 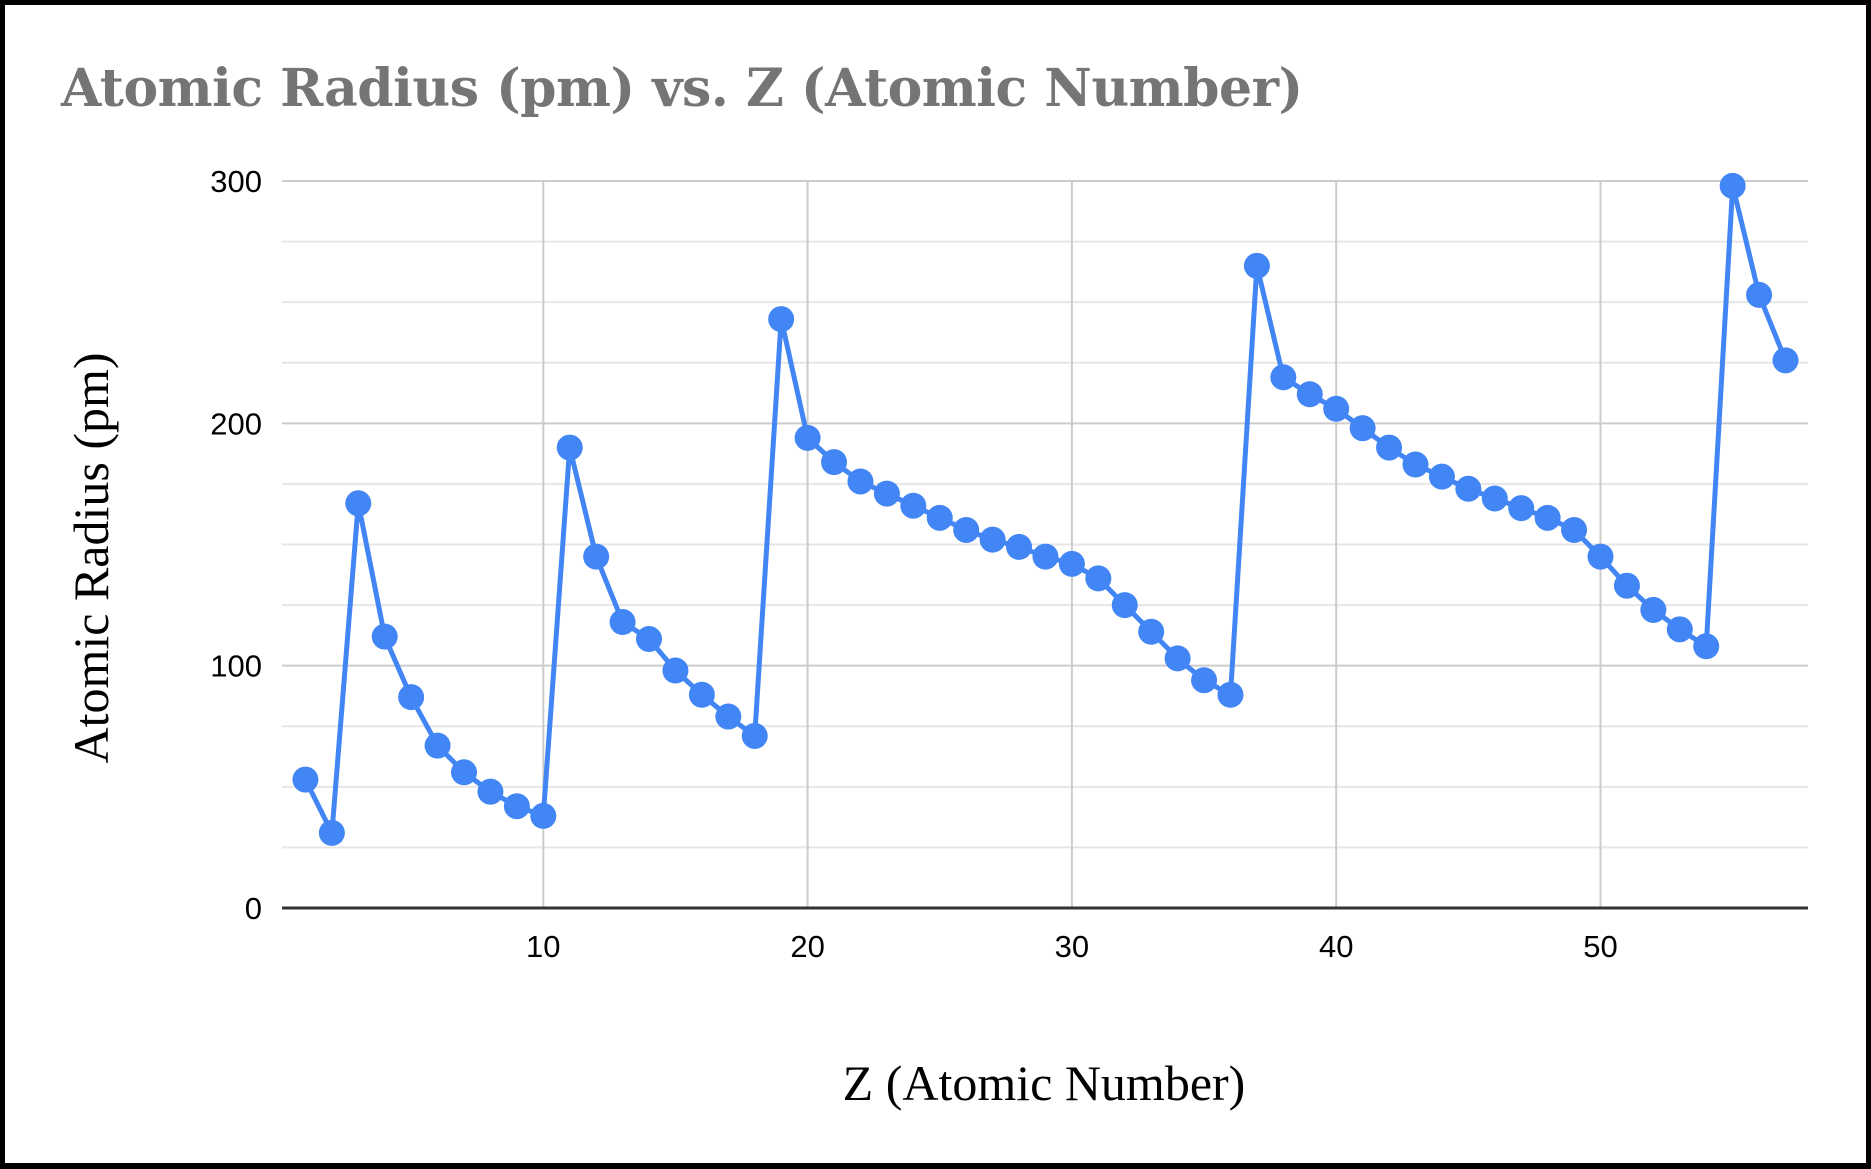 I want to click on x-tick-label: 10, so click(x=543, y=946).